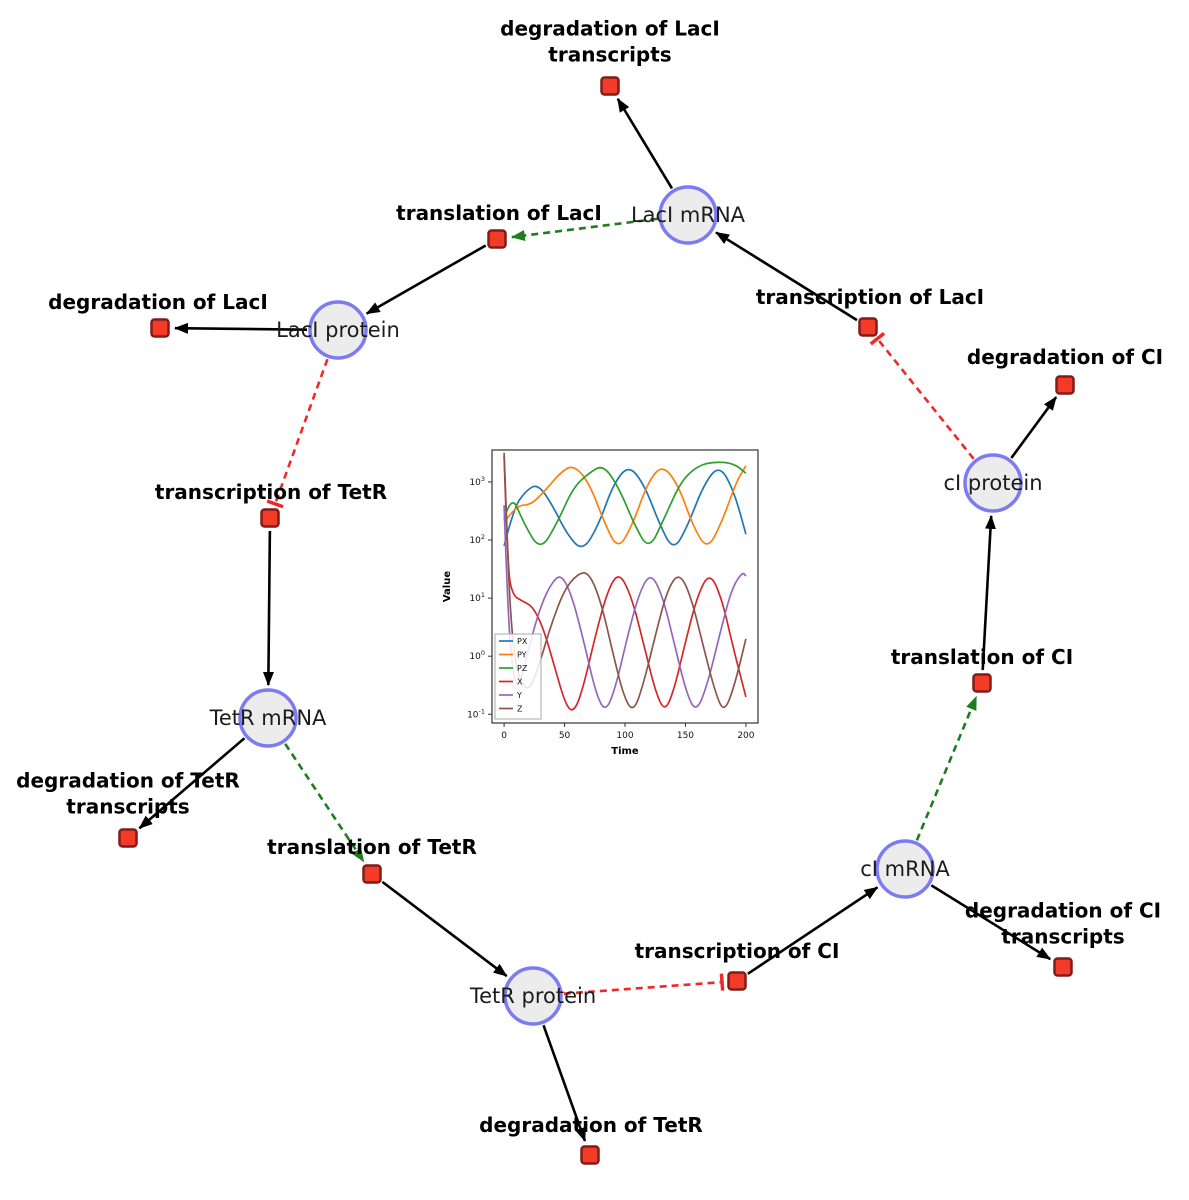  I want to click on y-tick-label: 10², so click(477, 539).